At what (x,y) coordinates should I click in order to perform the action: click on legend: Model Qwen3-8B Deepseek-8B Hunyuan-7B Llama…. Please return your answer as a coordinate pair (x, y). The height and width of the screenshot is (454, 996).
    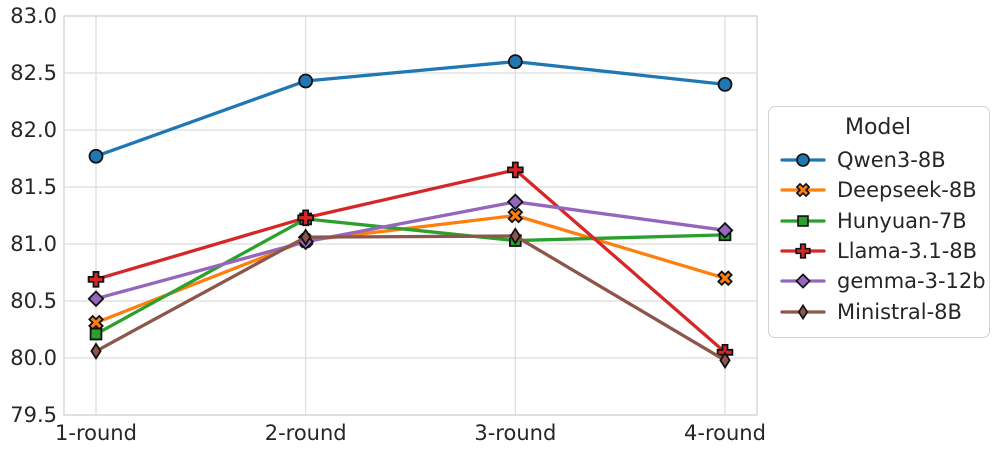
    Looking at the image, I should click on (879, 222).